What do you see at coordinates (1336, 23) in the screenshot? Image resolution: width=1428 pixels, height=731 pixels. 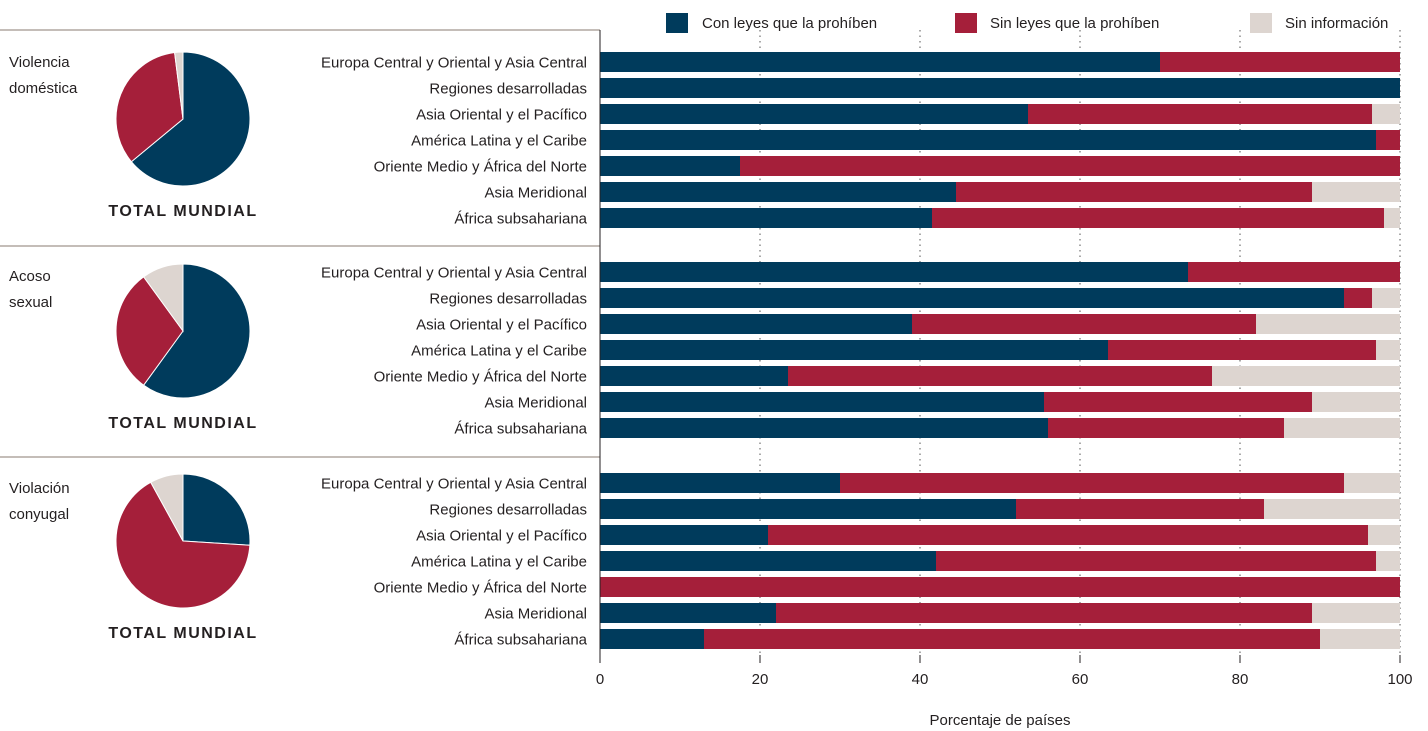 I see `legend-label: Sin información` at bounding box center [1336, 23].